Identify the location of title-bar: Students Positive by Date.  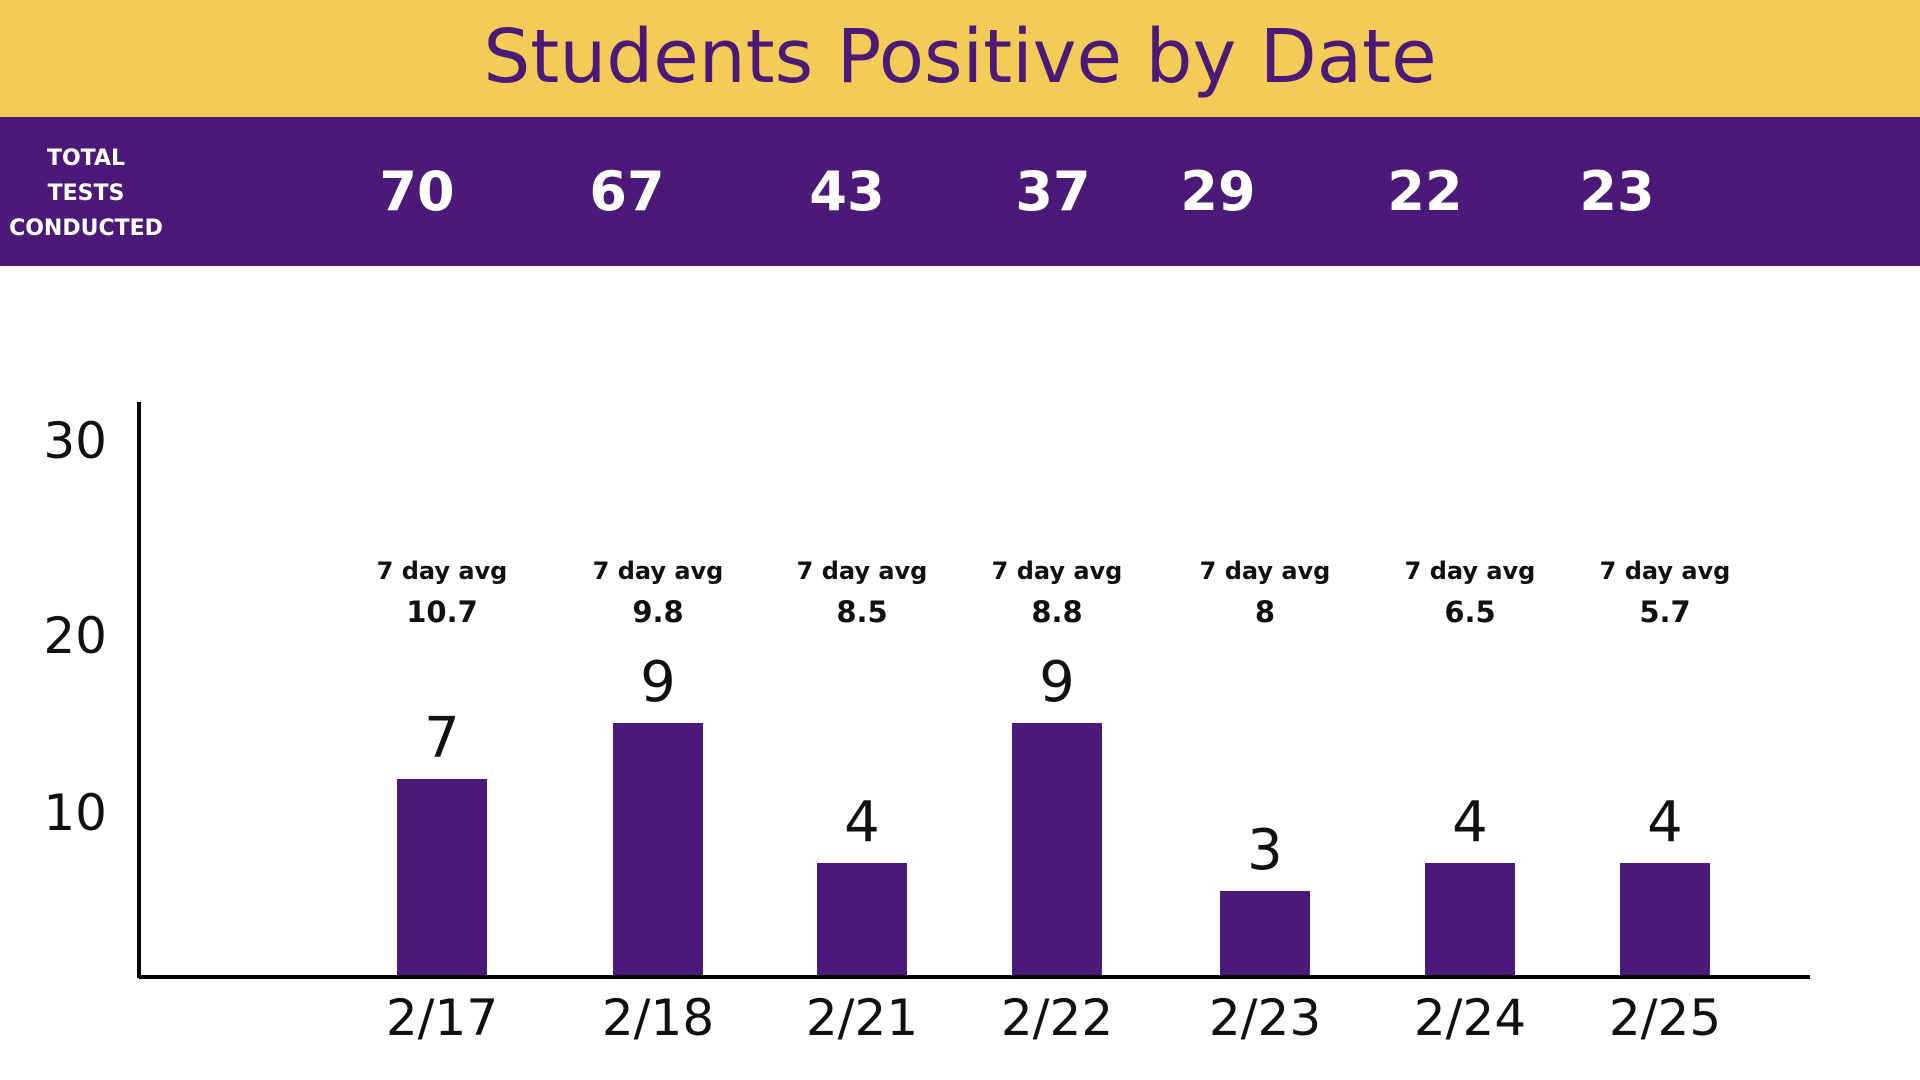
(960, 58).